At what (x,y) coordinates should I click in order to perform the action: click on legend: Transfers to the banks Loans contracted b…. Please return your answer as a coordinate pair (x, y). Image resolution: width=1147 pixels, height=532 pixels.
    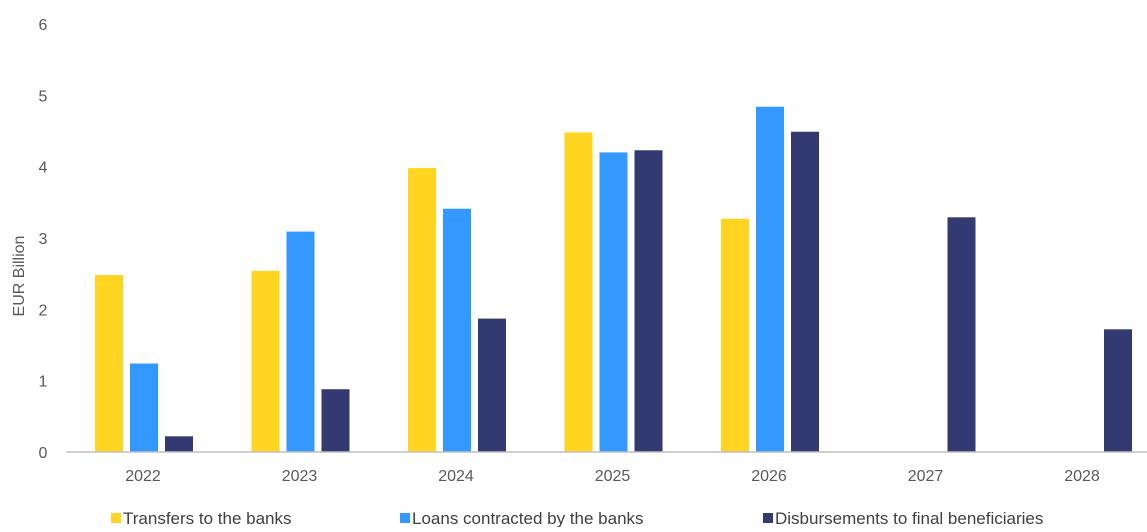
    Looking at the image, I should click on (577, 518).